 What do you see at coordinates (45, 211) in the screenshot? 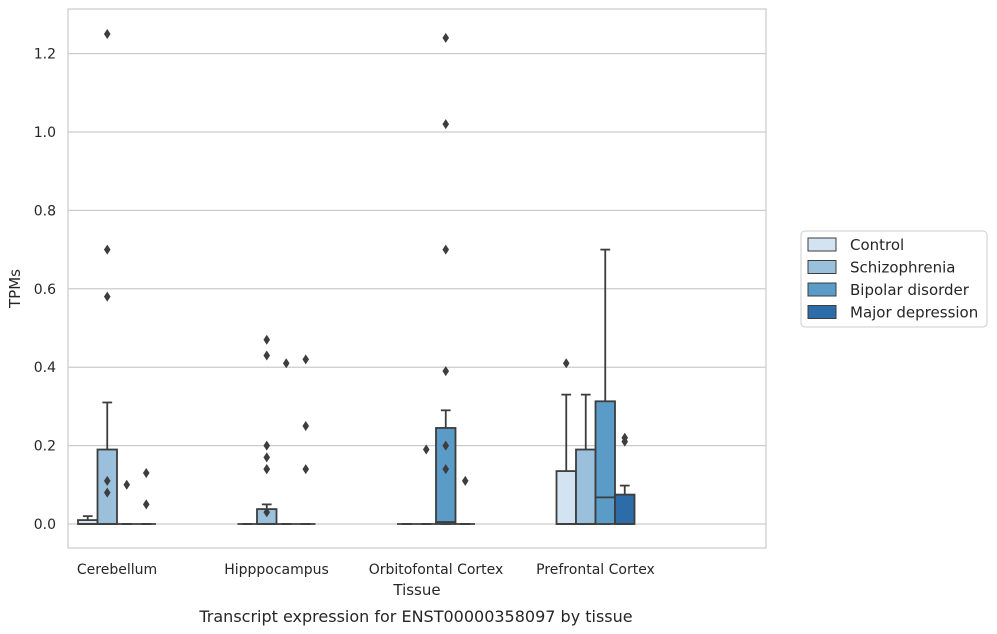
I see `y-tick-label: 0.8` at bounding box center [45, 211].